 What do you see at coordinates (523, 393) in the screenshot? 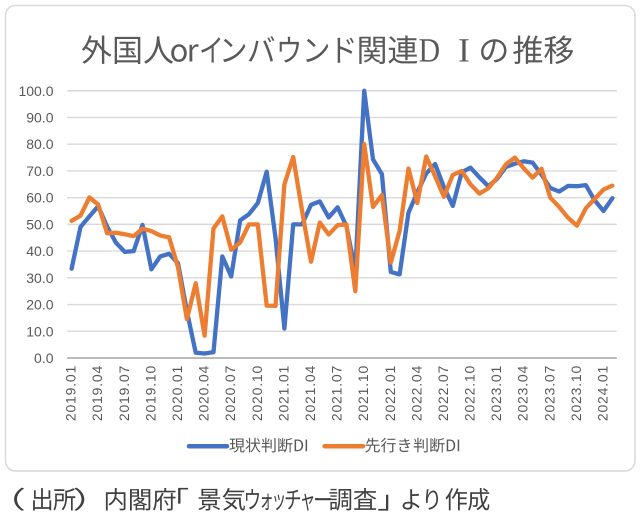
I see `svg-text: 2023.04` at bounding box center [523, 393].